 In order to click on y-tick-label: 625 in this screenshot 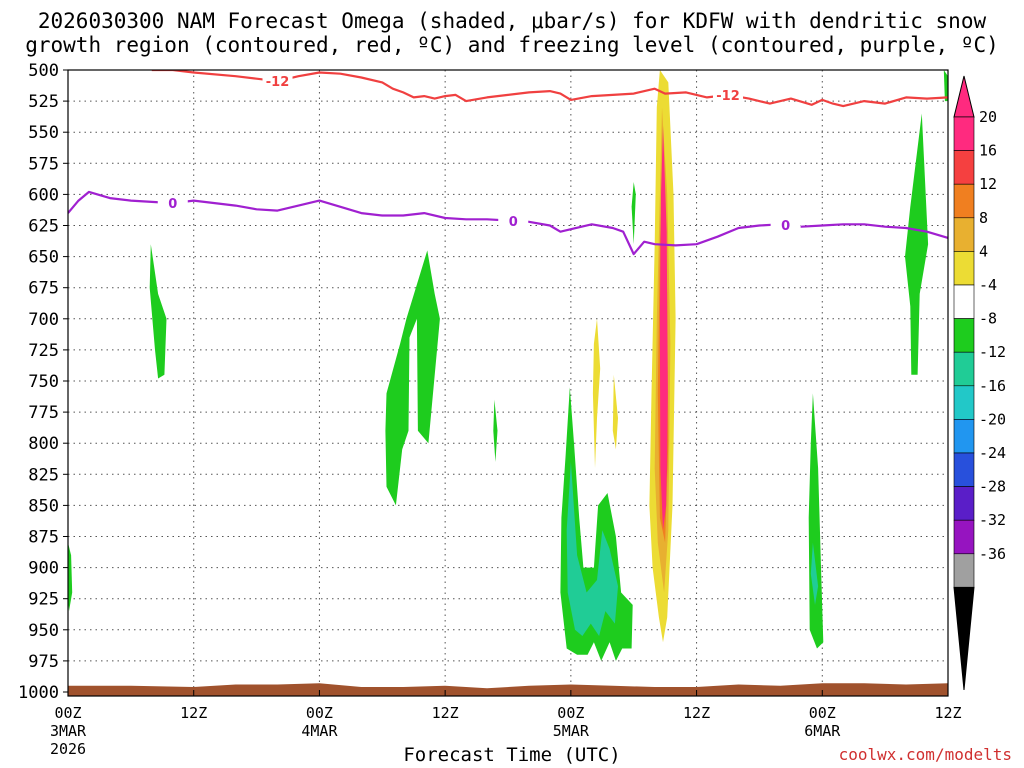, I will do `click(43, 227)`.